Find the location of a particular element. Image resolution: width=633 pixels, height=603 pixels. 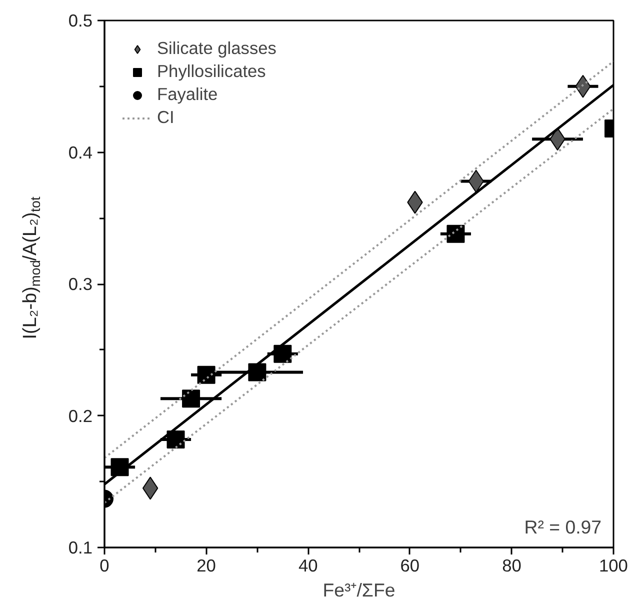

x-tick-label: 20 is located at coordinates (206, 566).